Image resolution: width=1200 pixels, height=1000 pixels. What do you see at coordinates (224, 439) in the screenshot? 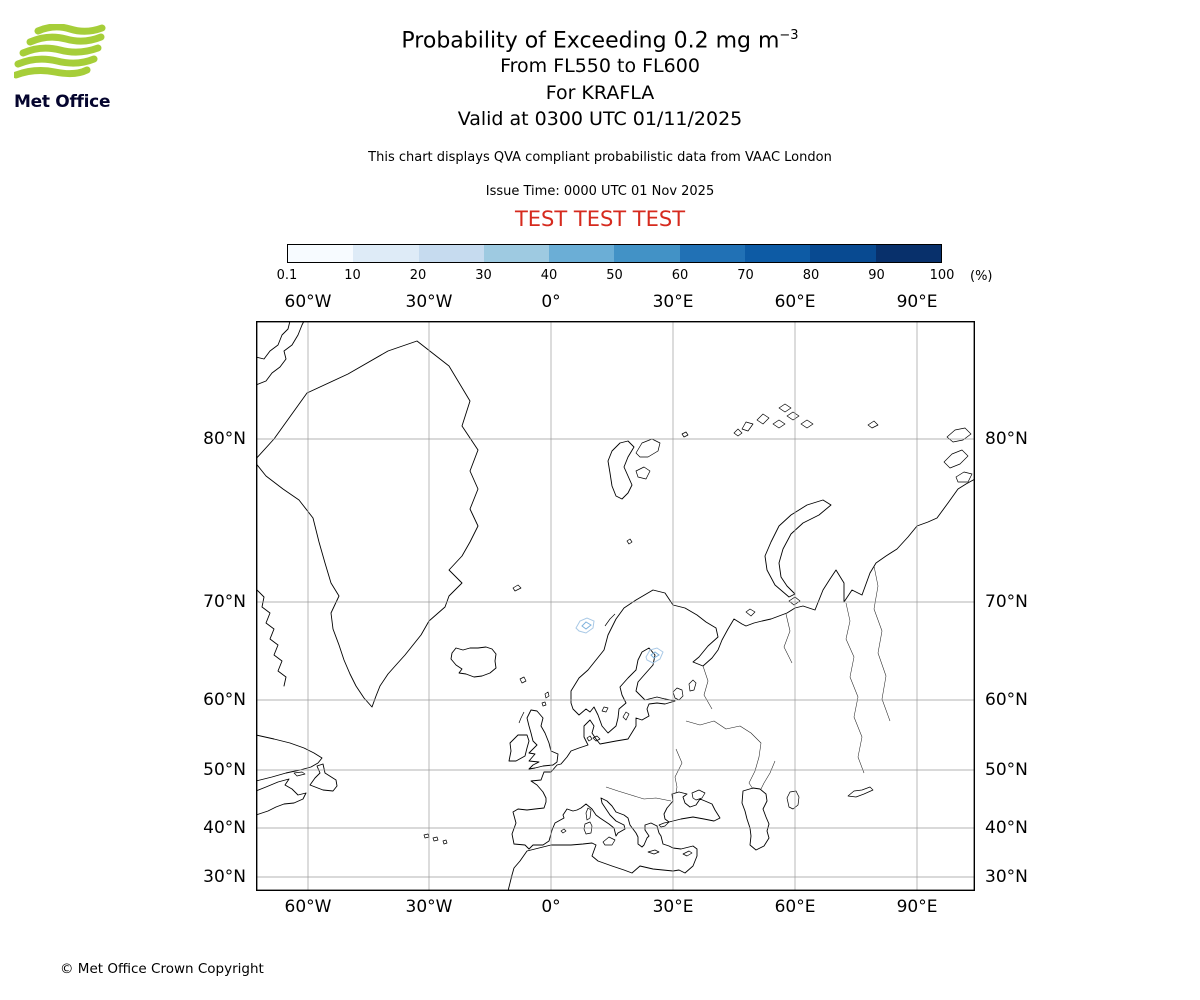
I see `lat-label-left: 80°N` at bounding box center [224, 439].